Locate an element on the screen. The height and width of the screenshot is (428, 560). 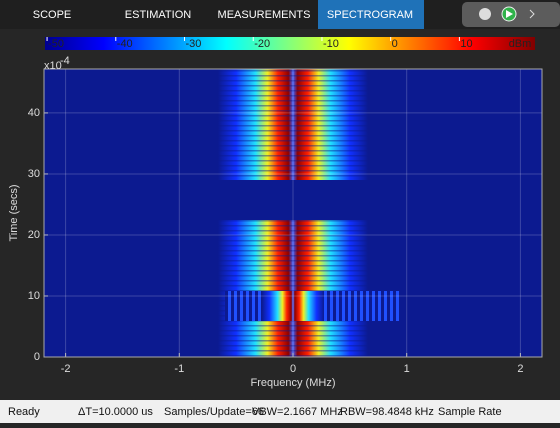
spectrogram-band is located at coordinates (293, 306).